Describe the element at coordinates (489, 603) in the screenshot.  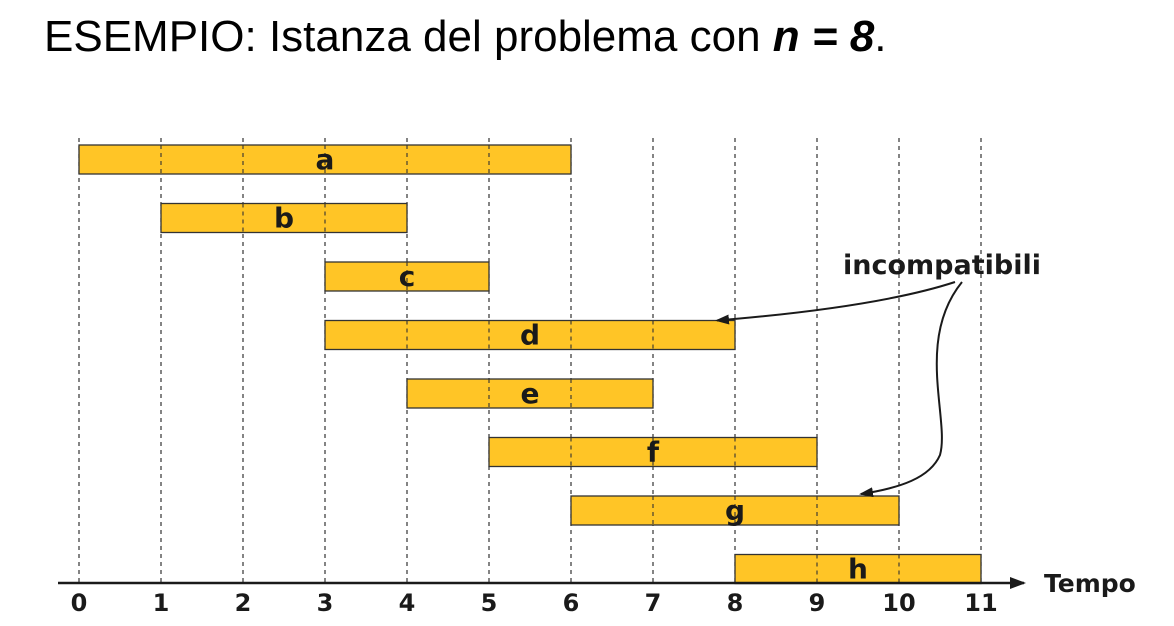
I see `tick-label-5: 5` at that location.